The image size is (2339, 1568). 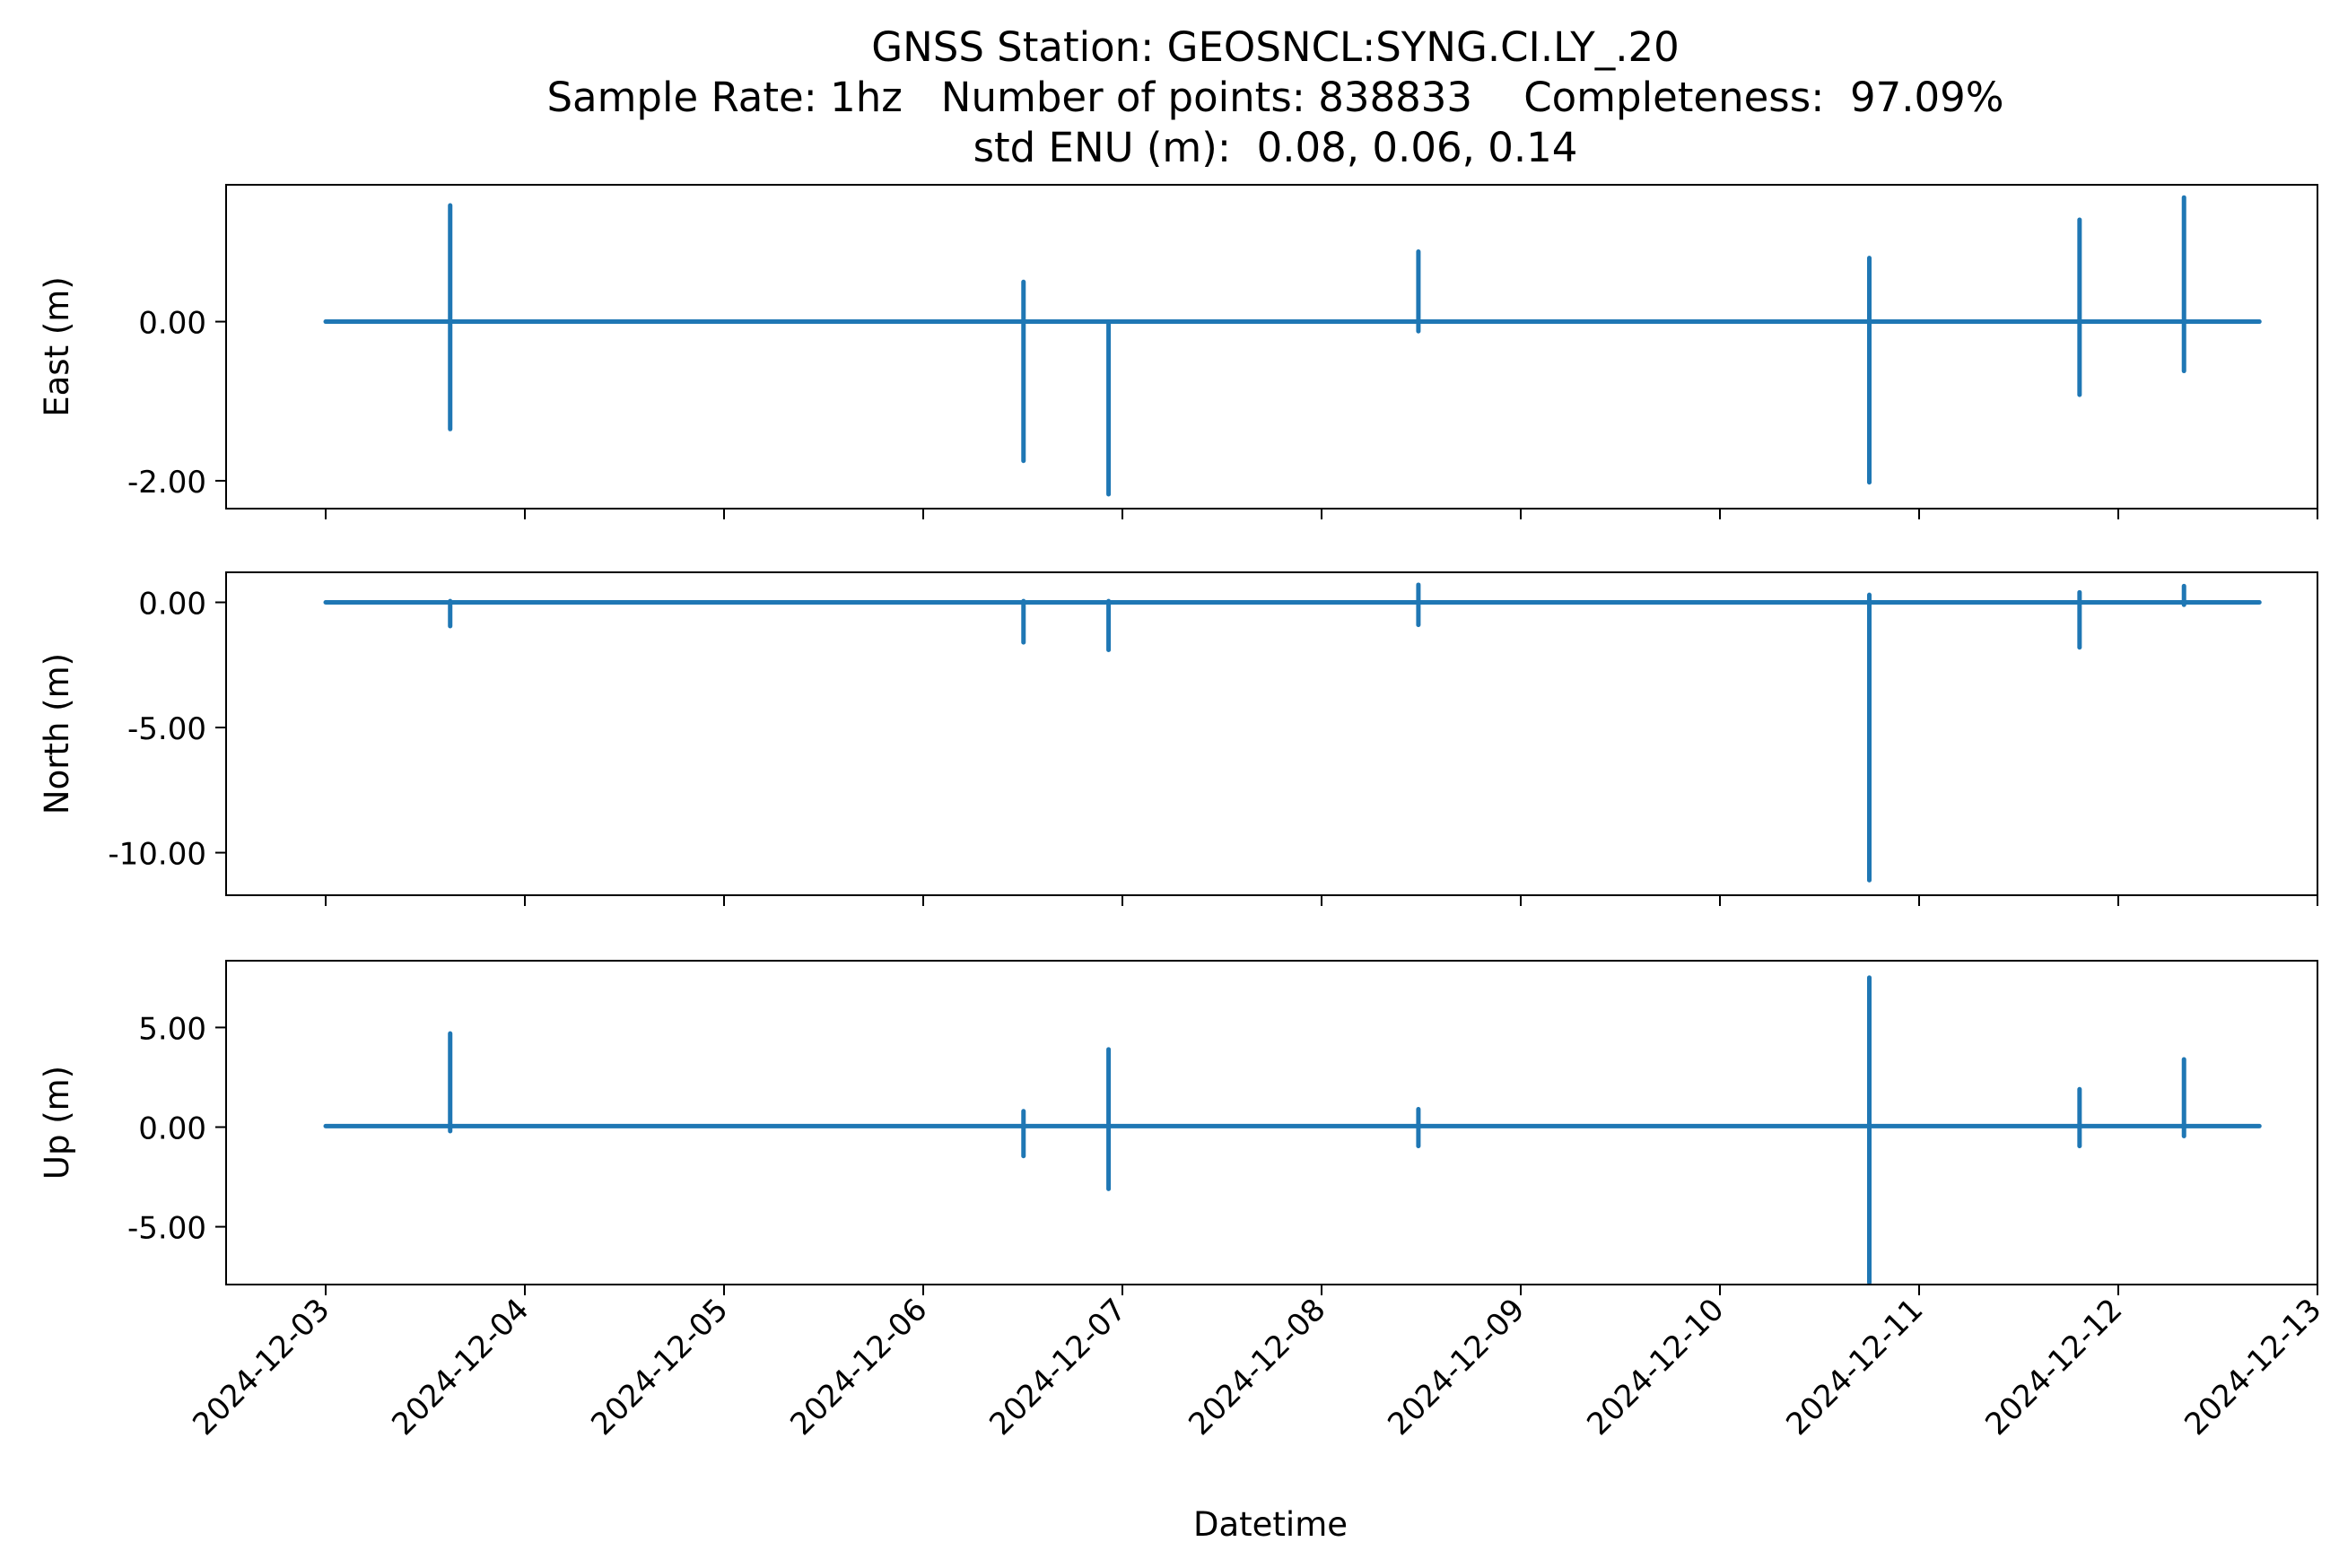 What do you see at coordinates (1656, 1367) in the screenshot?
I see `x-tick-label: 2024-12-10` at bounding box center [1656, 1367].